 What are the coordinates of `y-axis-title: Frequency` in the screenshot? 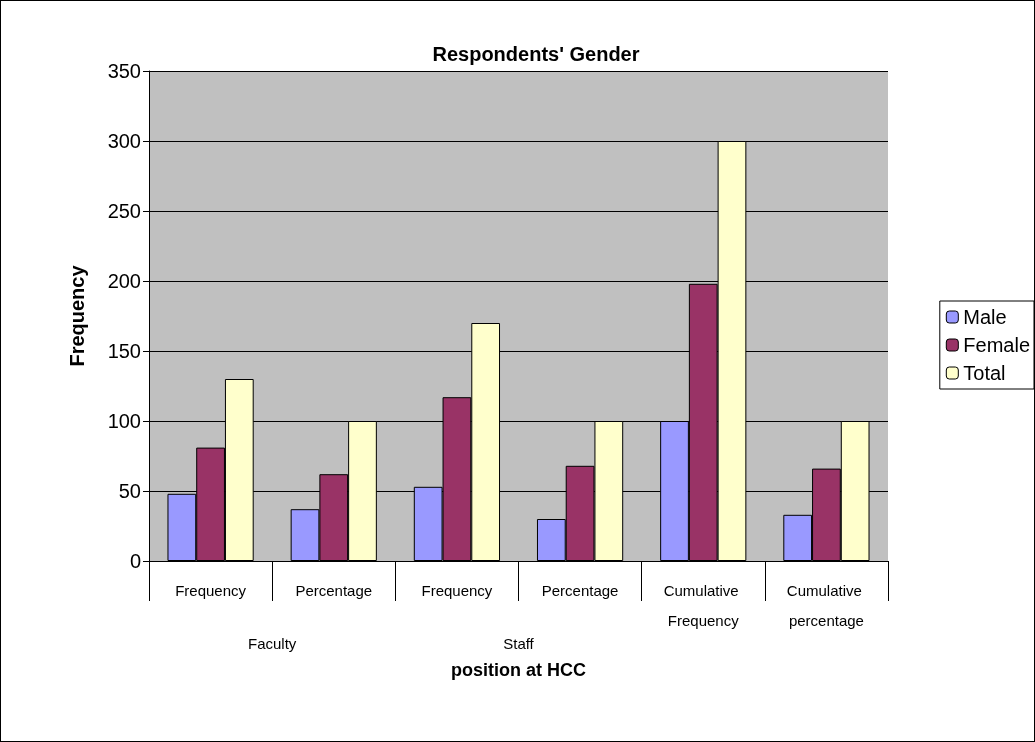 It's located at (77, 315).